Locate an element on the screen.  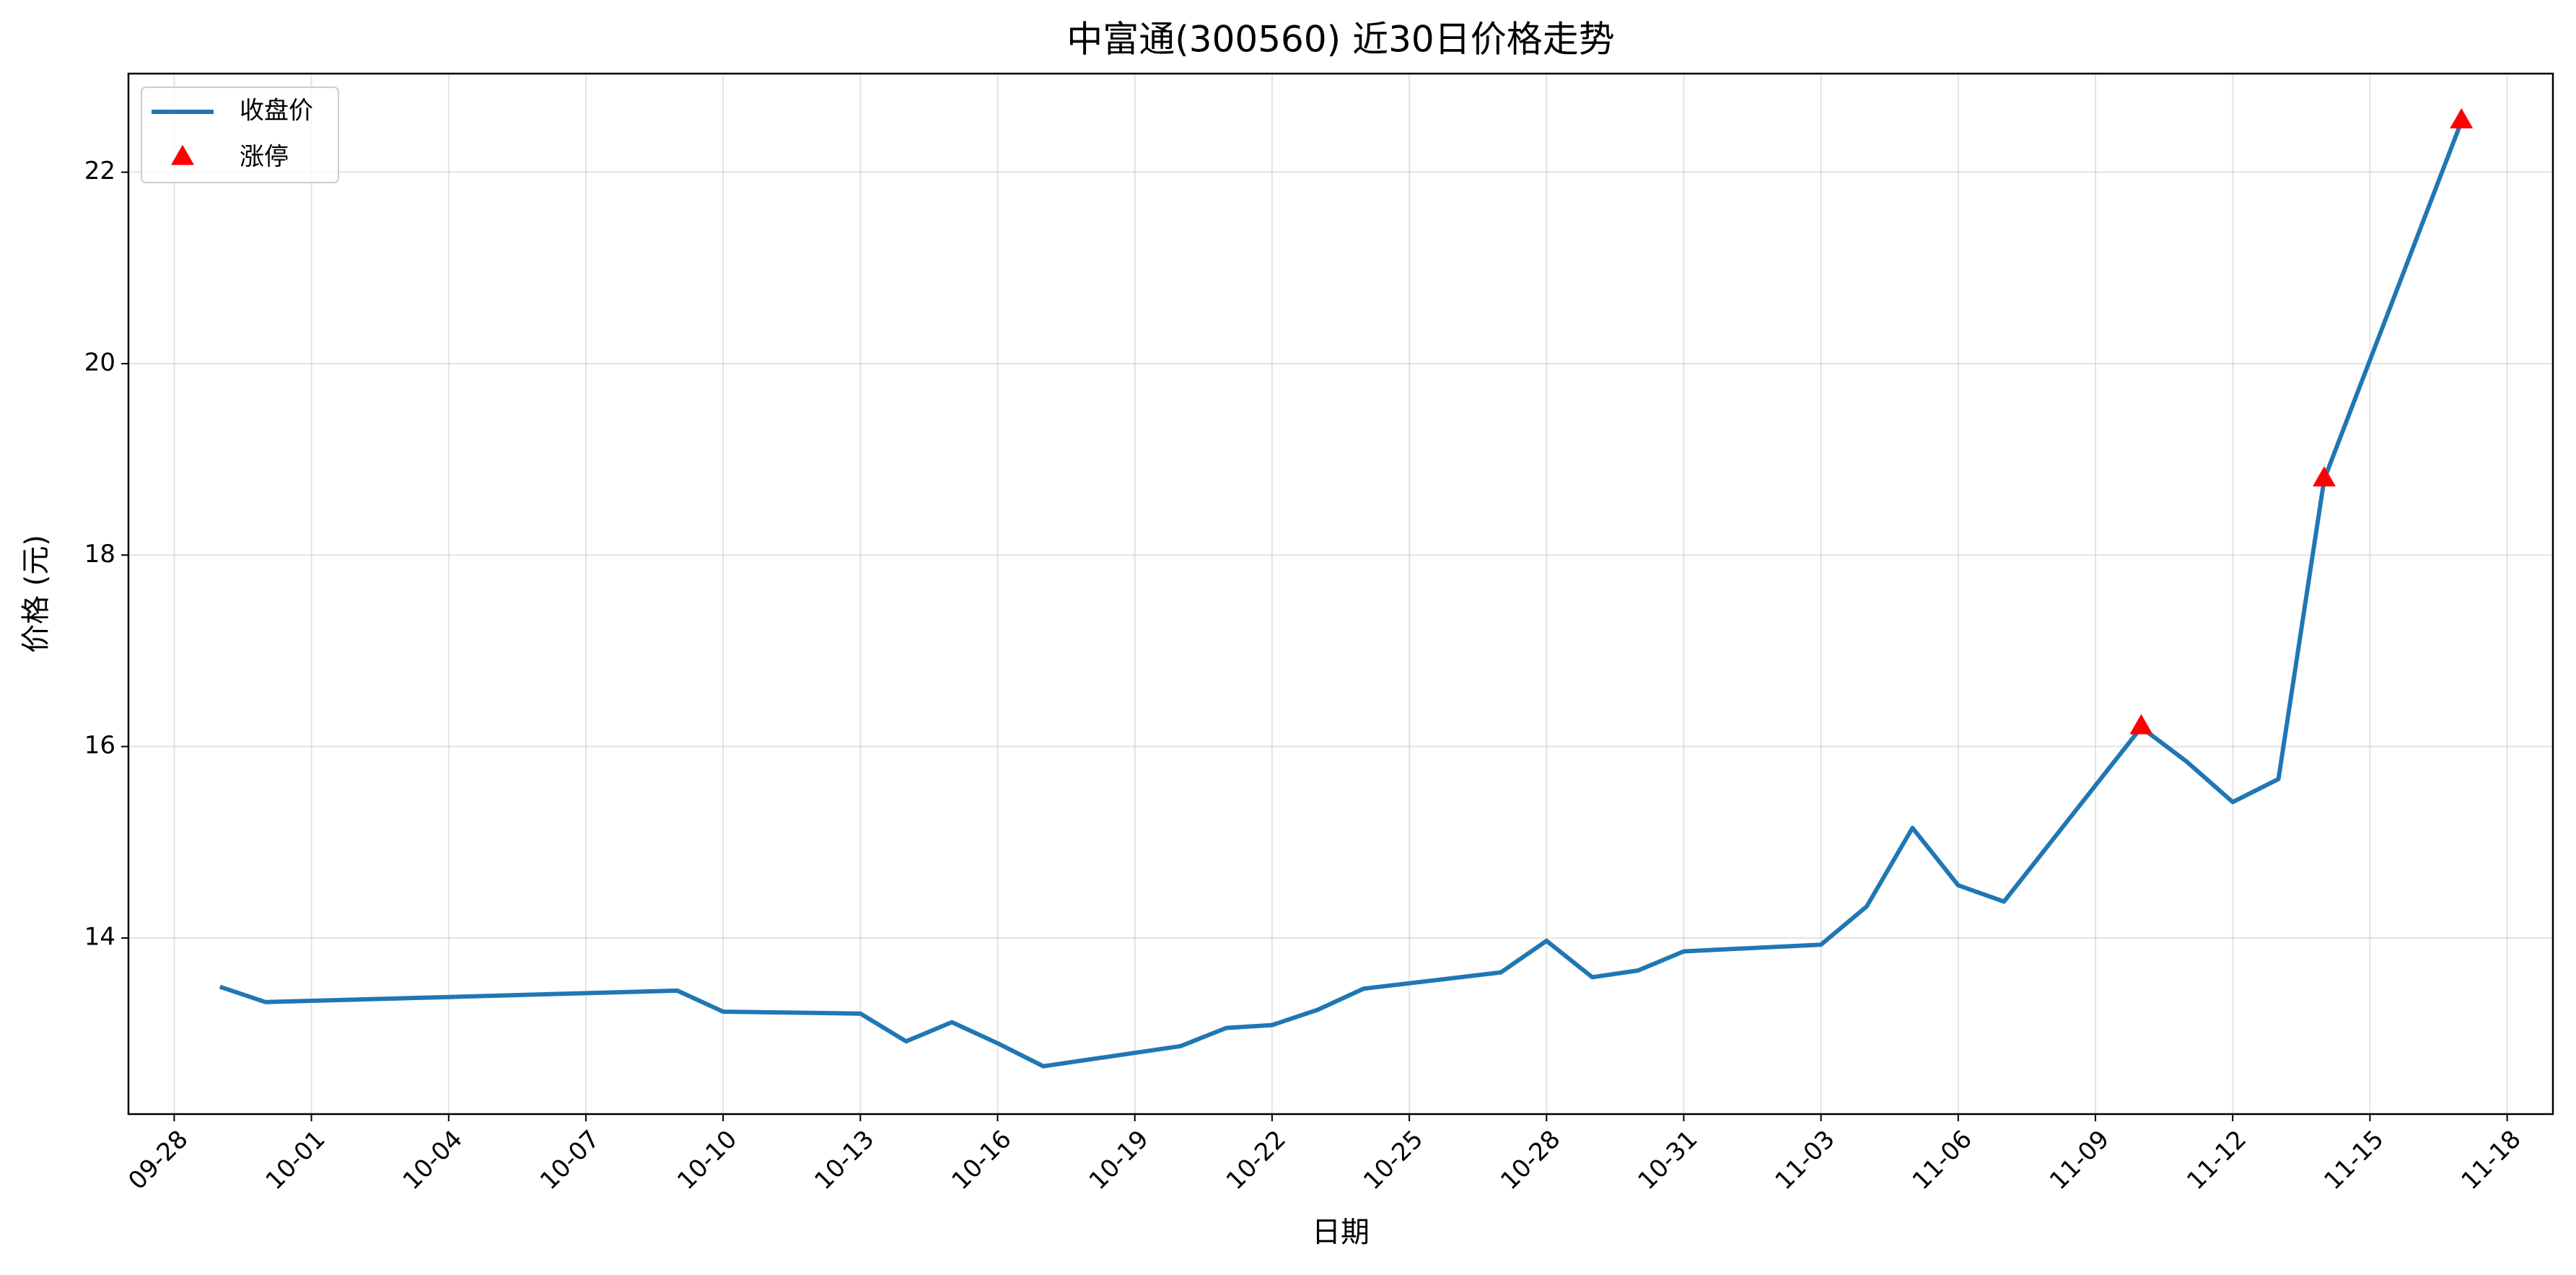
y-tick-label: 16 is located at coordinates (99, 746).